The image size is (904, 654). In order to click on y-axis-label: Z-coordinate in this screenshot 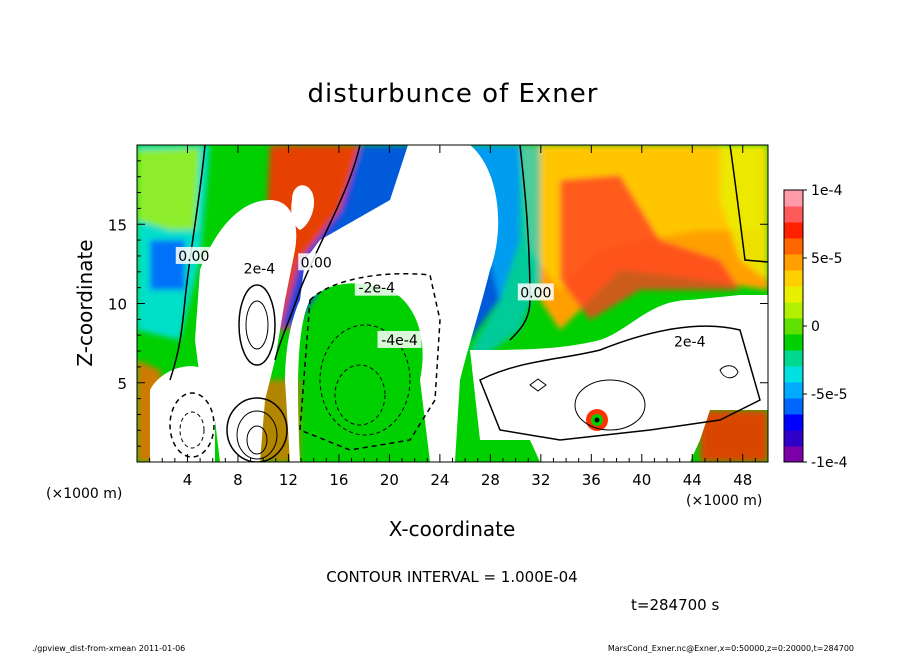, I will do `click(85, 302)`.